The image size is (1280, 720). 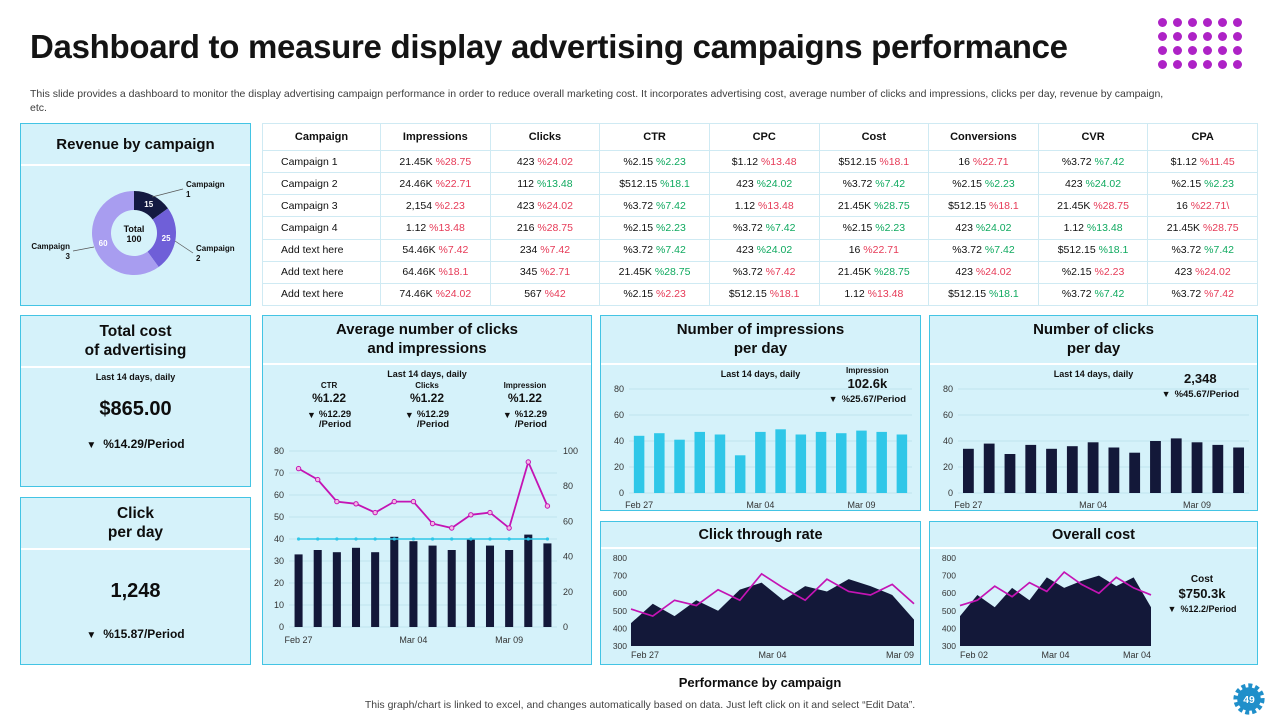 What do you see at coordinates (867, 399) in the screenshot?
I see `impressions-delta: ▼ %25.67/Period` at bounding box center [867, 399].